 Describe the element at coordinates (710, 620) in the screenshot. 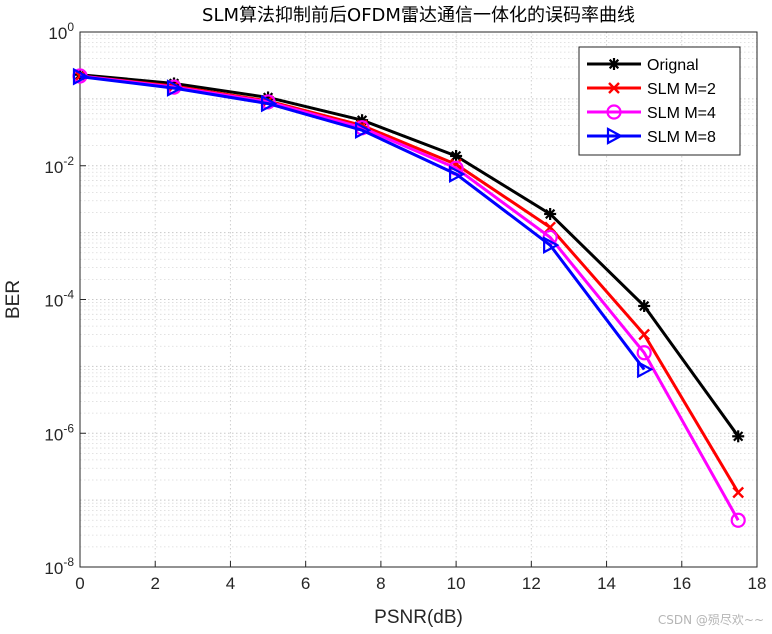

I see `watermark: CSDN @殒尽欢~~` at that location.